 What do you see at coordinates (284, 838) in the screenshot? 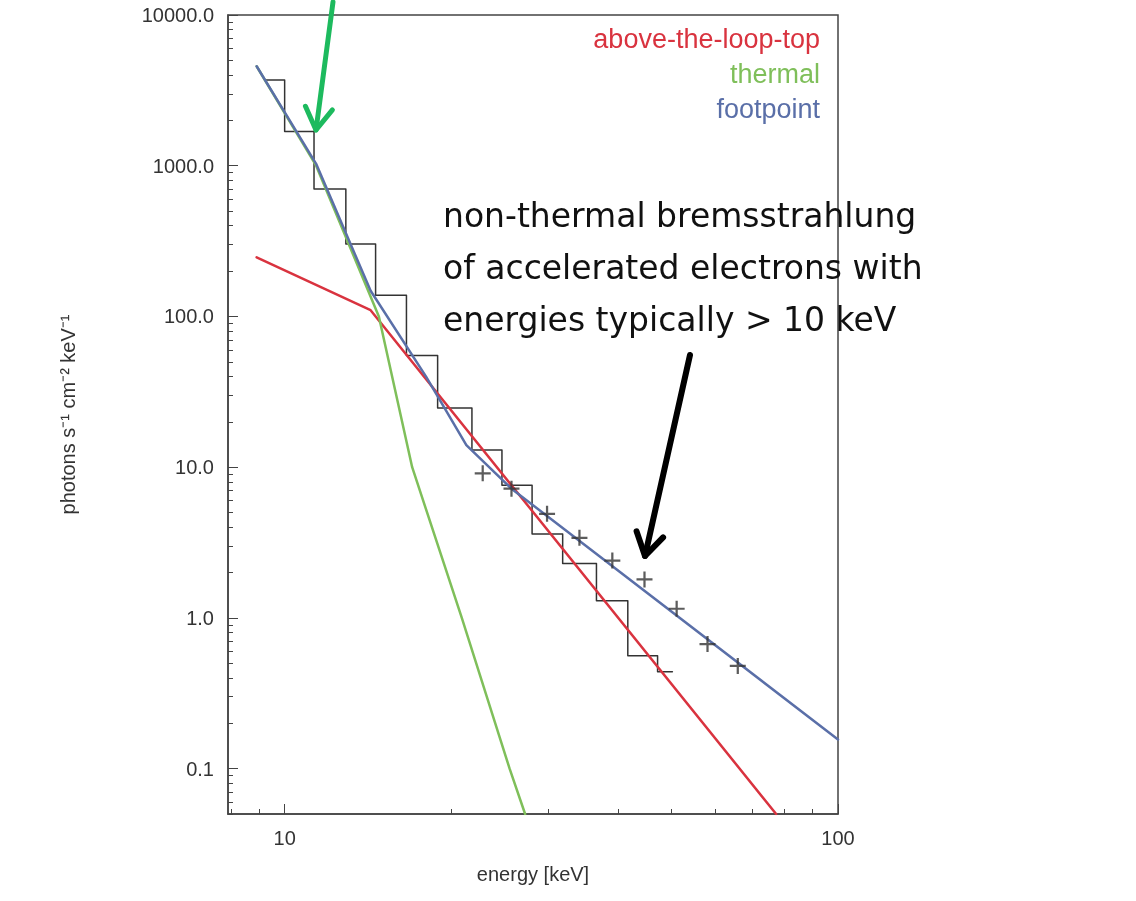
I see `x-tick-label: 10` at bounding box center [284, 838].